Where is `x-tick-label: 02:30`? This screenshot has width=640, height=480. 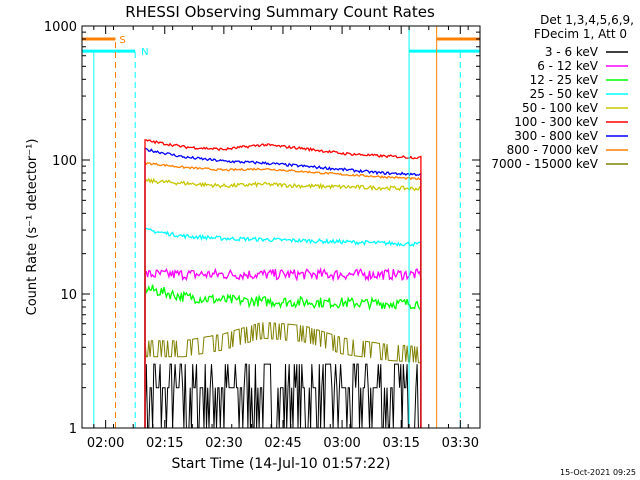 x-tick-label: 02:30 is located at coordinates (223, 443).